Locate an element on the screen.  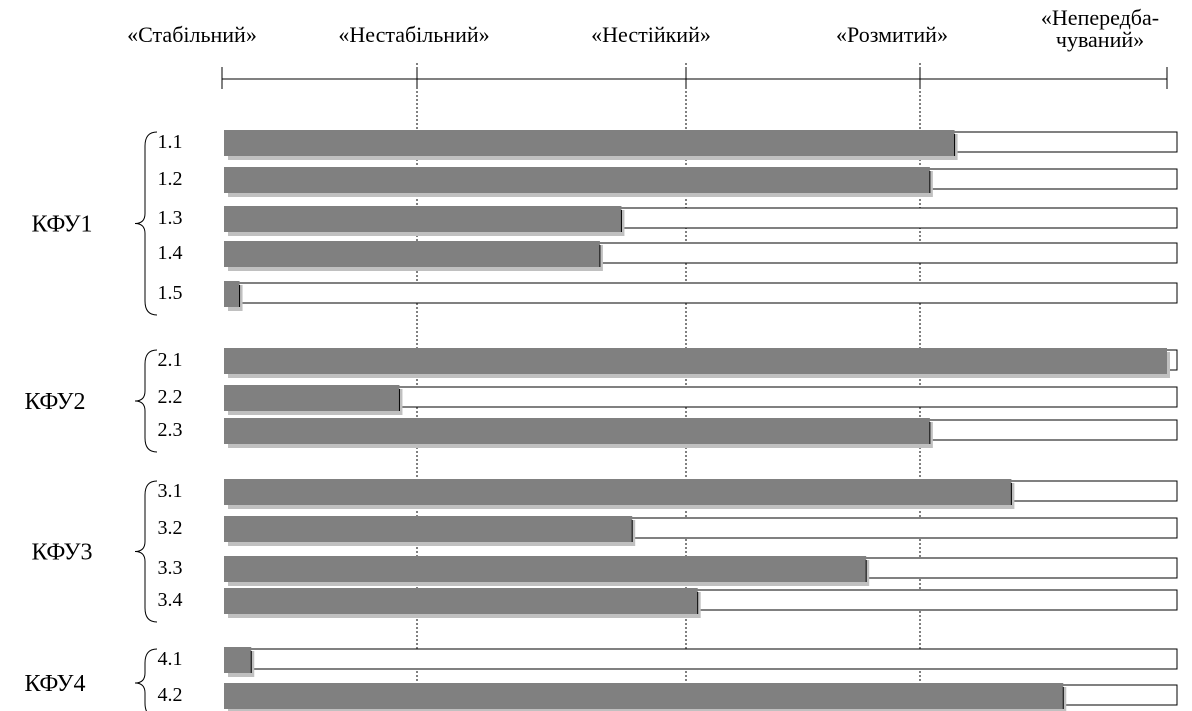
bar-1.2 is located at coordinates (577, 180).